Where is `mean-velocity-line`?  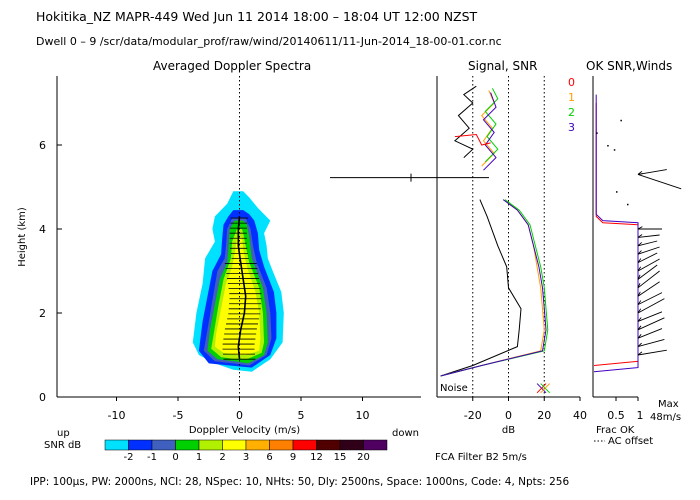 mean-velocity-line is located at coordinates (242, 288).